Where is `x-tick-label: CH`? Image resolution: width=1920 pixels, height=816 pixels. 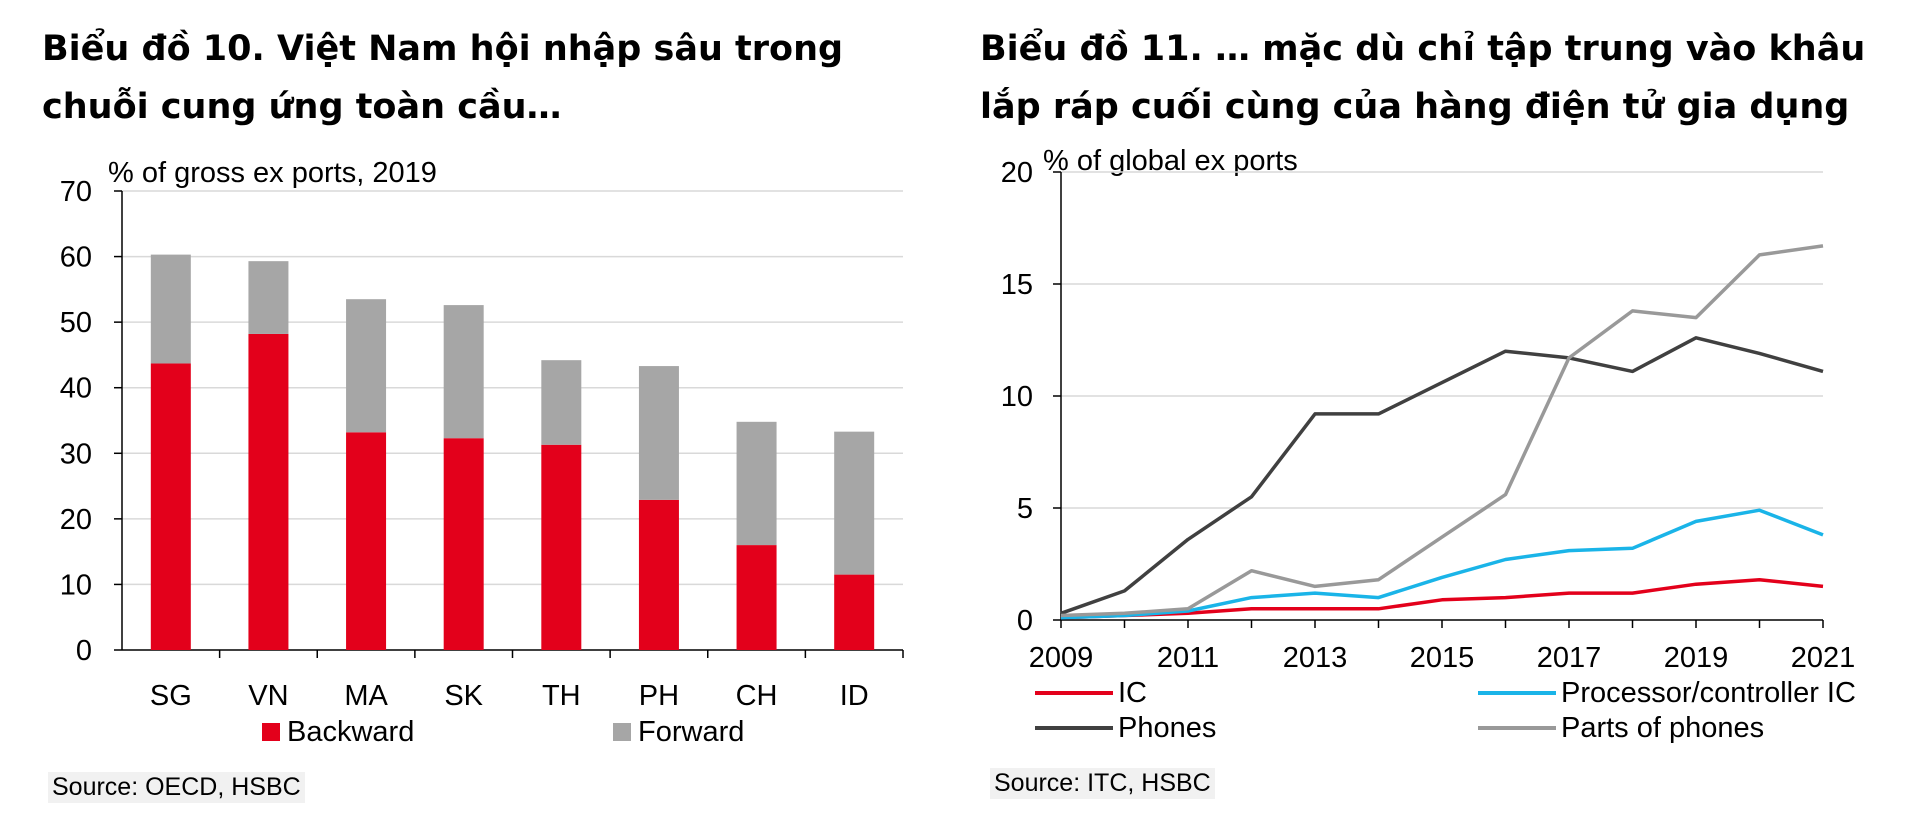
x-tick-label: CH is located at coordinates (757, 696).